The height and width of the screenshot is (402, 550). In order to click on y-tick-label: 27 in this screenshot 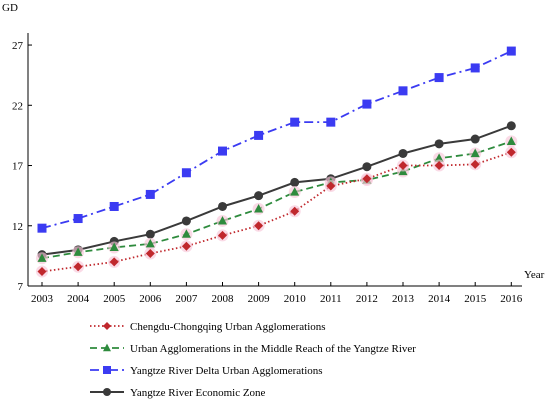, I will do `click(18, 46)`.